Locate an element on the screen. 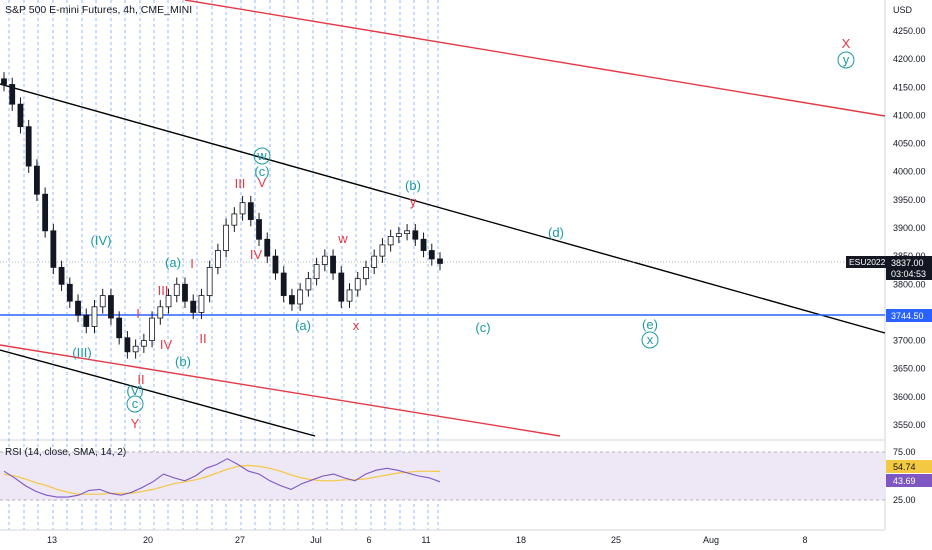 This screenshot has height=550, width=932. price-tick-label: 4000.00 is located at coordinates (909, 172).